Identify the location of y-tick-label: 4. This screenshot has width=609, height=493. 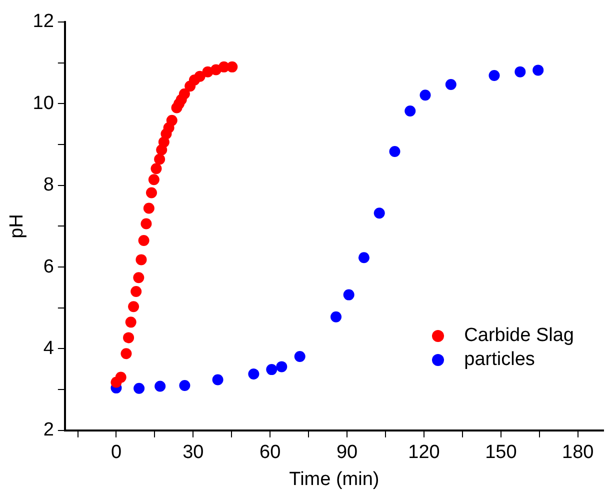
(48, 348).